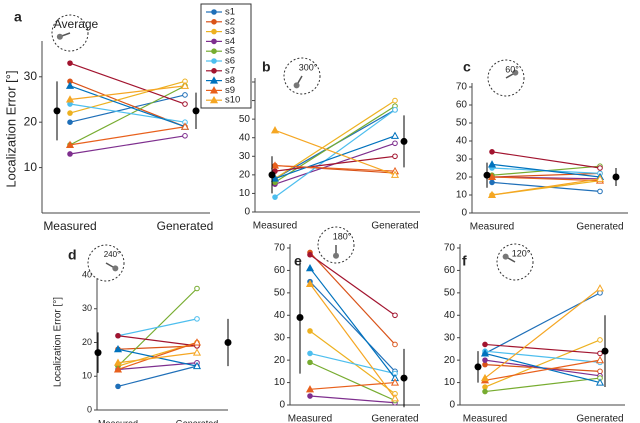 The height and width of the screenshot is (423, 640). I want to click on inset-label: 180°, so click(342, 236).